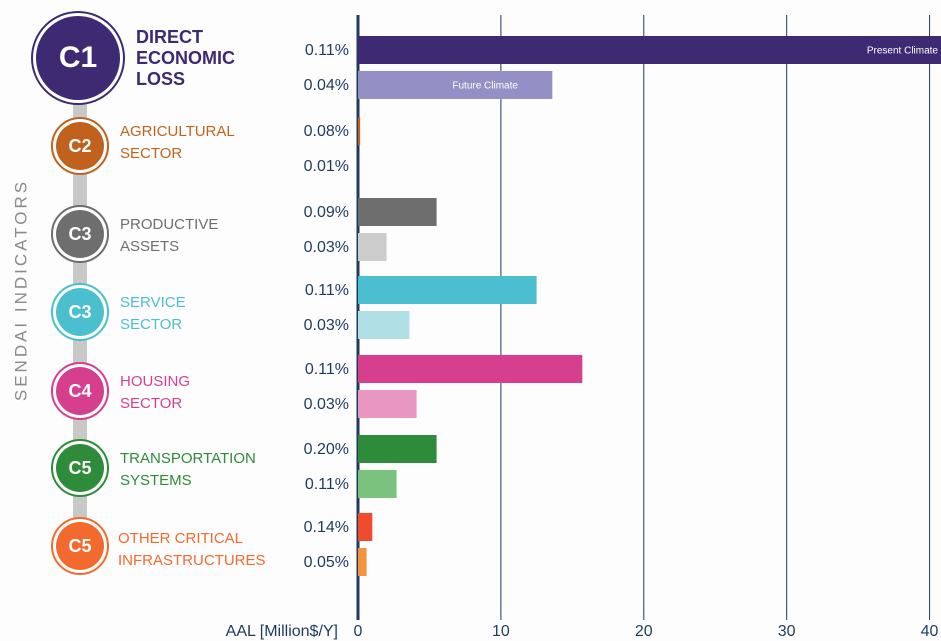 The height and width of the screenshot is (641, 941). What do you see at coordinates (326, 562) in the screenshot?
I see `percent-label: 0.05%` at bounding box center [326, 562].